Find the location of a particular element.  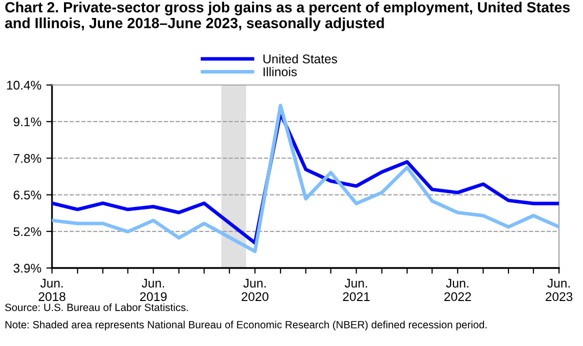

x-tick-label: Jun. 2019 is located at coordinates (153, 290).